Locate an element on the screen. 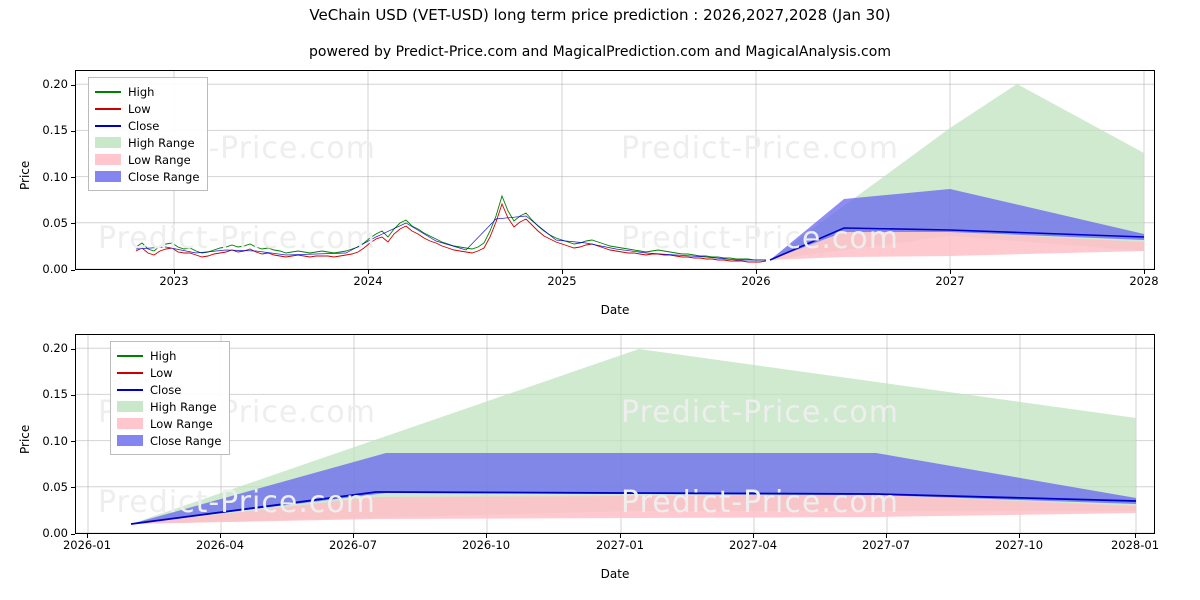 This screenshot has height=600, width=1200. xtick-top-4: 2027 is located at coordinates (950, 281).